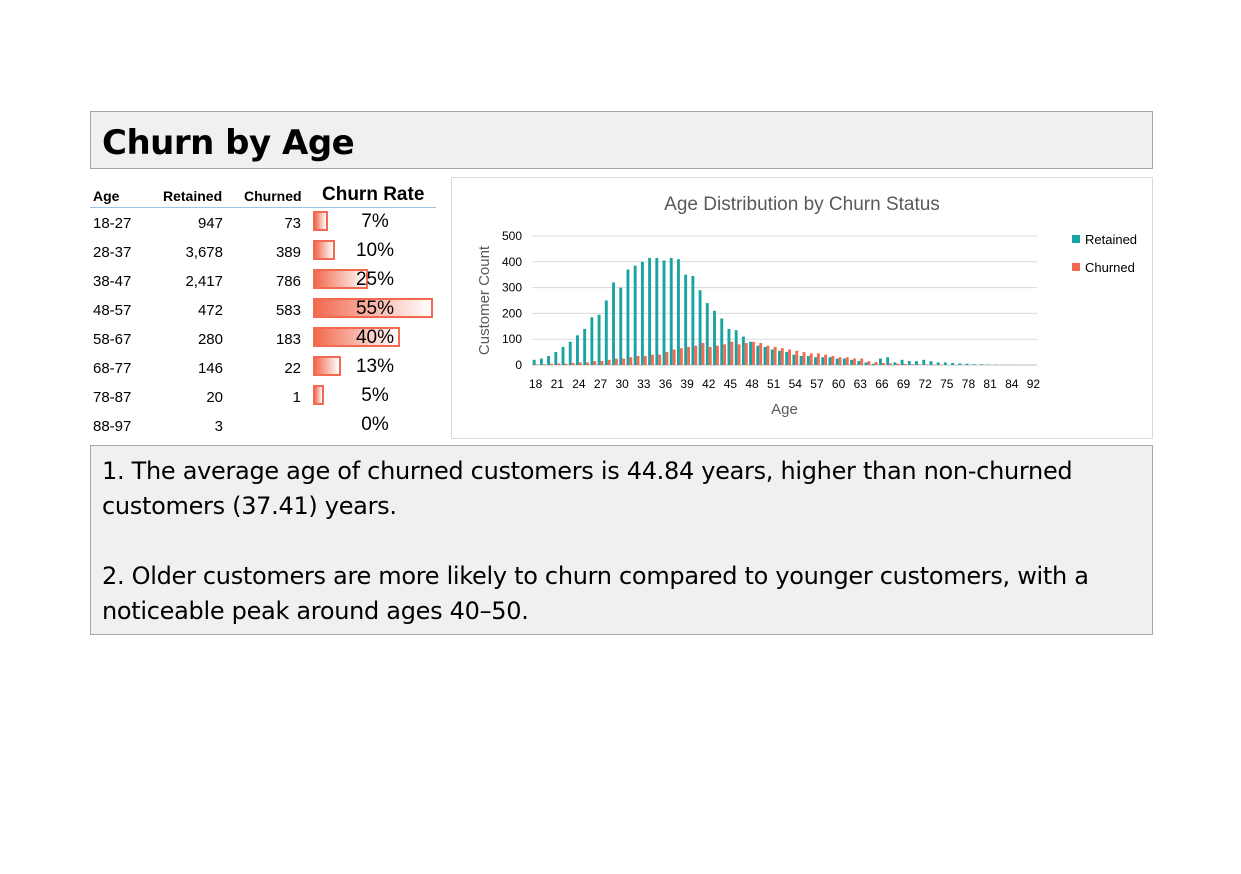  What do you see at coordinates (687, 384) in the screenshot?
I see `x-tick-label: 39` at bounding box center [687, 384].